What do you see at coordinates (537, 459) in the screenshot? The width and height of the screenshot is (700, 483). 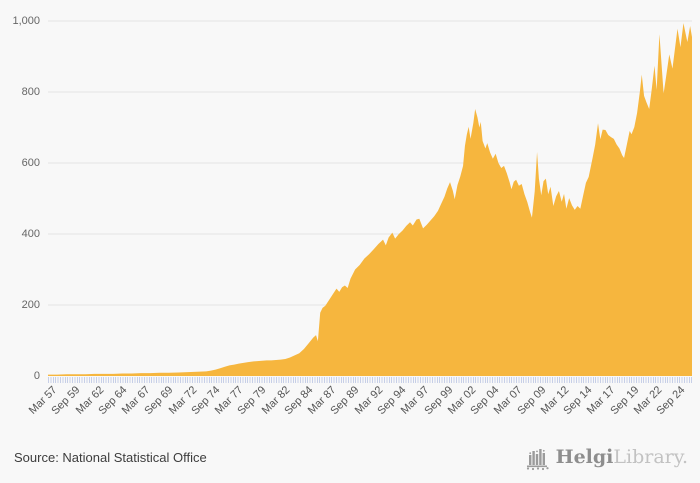 I see `helgi-library-logo-icon` at bounding box center [537, 459].